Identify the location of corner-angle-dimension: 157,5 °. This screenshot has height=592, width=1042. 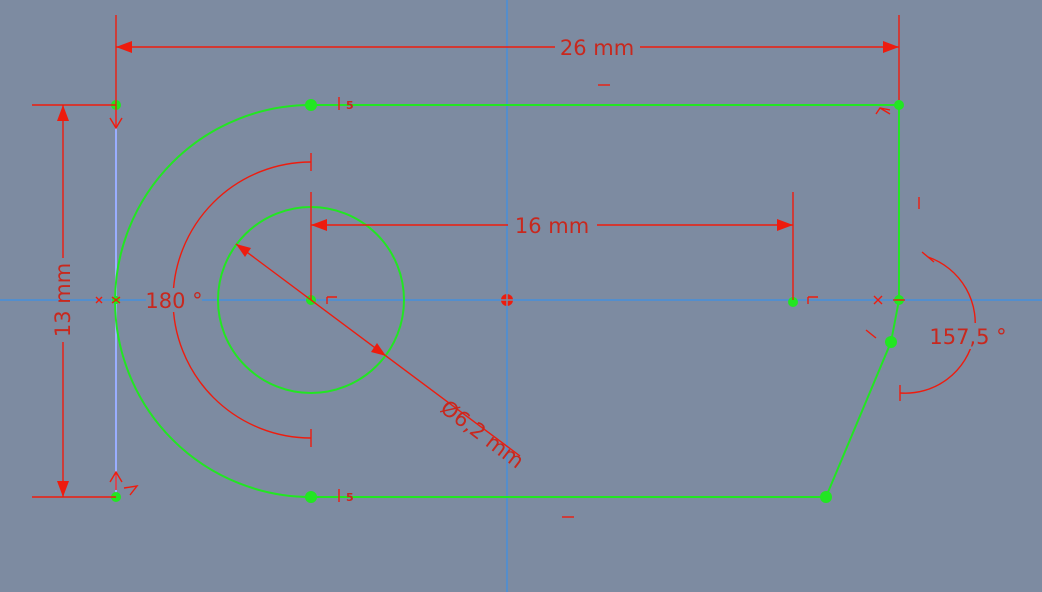
(967, 337).